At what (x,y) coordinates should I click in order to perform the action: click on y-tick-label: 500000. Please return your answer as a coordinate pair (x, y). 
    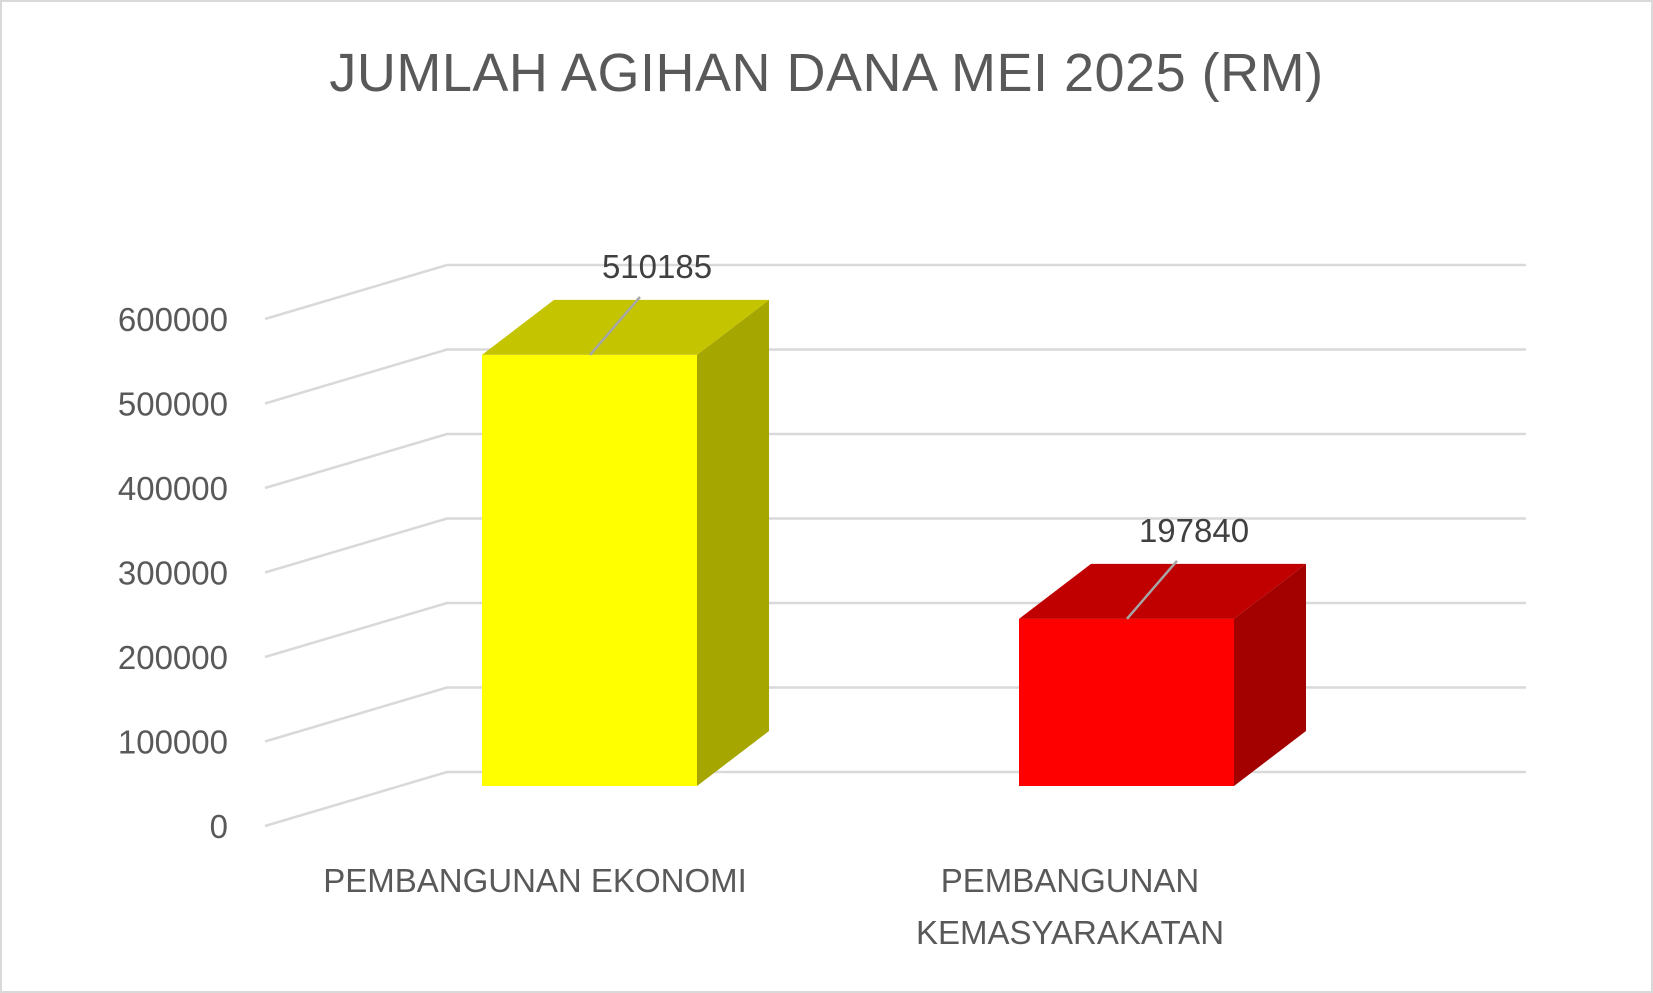
    Looking at the image, I should click on (173, 404).